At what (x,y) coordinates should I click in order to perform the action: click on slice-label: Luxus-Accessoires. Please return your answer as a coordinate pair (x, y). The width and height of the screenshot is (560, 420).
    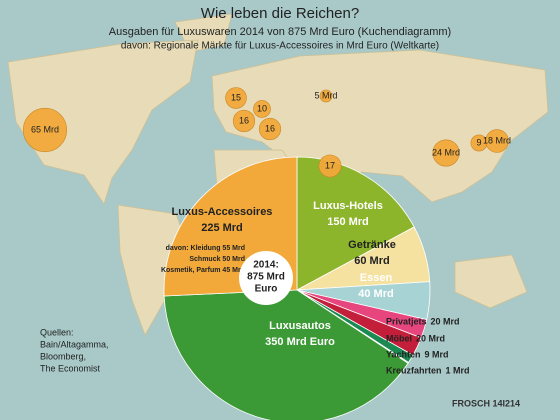
    Looking at the image, I should click on (222, 212).